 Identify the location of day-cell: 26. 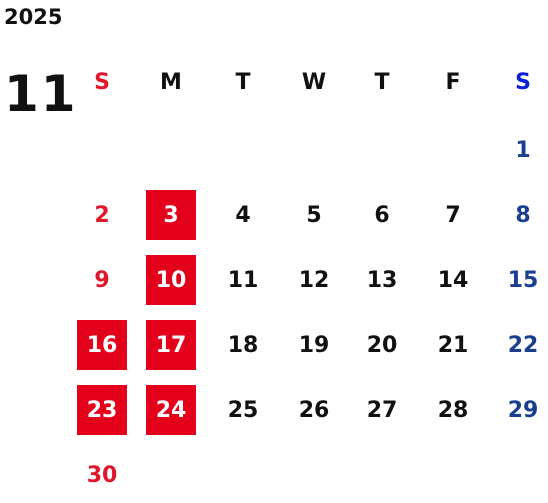
(314, 410).